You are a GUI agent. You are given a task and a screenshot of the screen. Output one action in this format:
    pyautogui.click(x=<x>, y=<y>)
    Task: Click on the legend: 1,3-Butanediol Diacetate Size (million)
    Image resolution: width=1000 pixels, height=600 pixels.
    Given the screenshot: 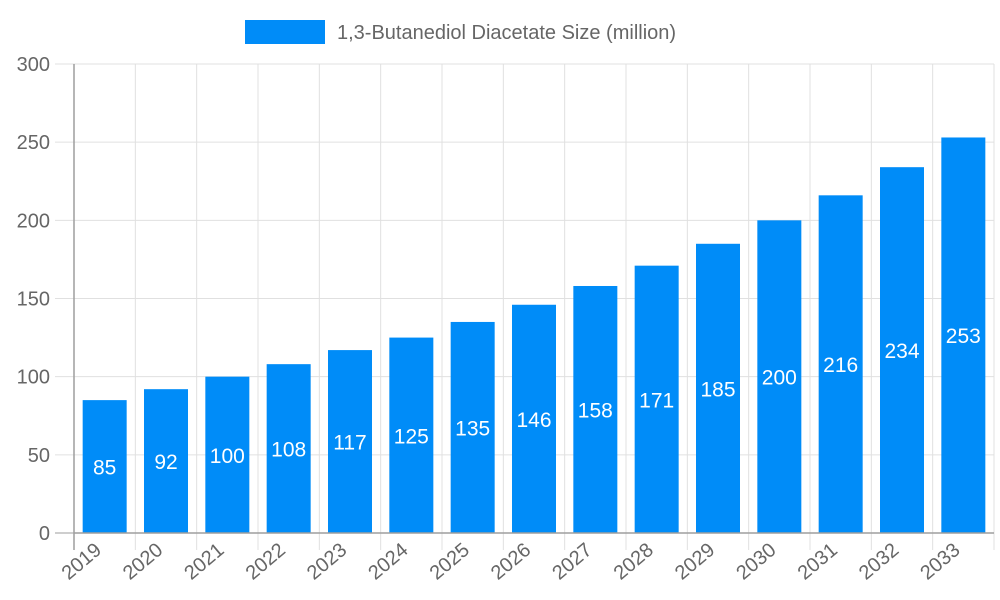 What is the action you would take?
    pyautogui.click(x=460, y=32)
    